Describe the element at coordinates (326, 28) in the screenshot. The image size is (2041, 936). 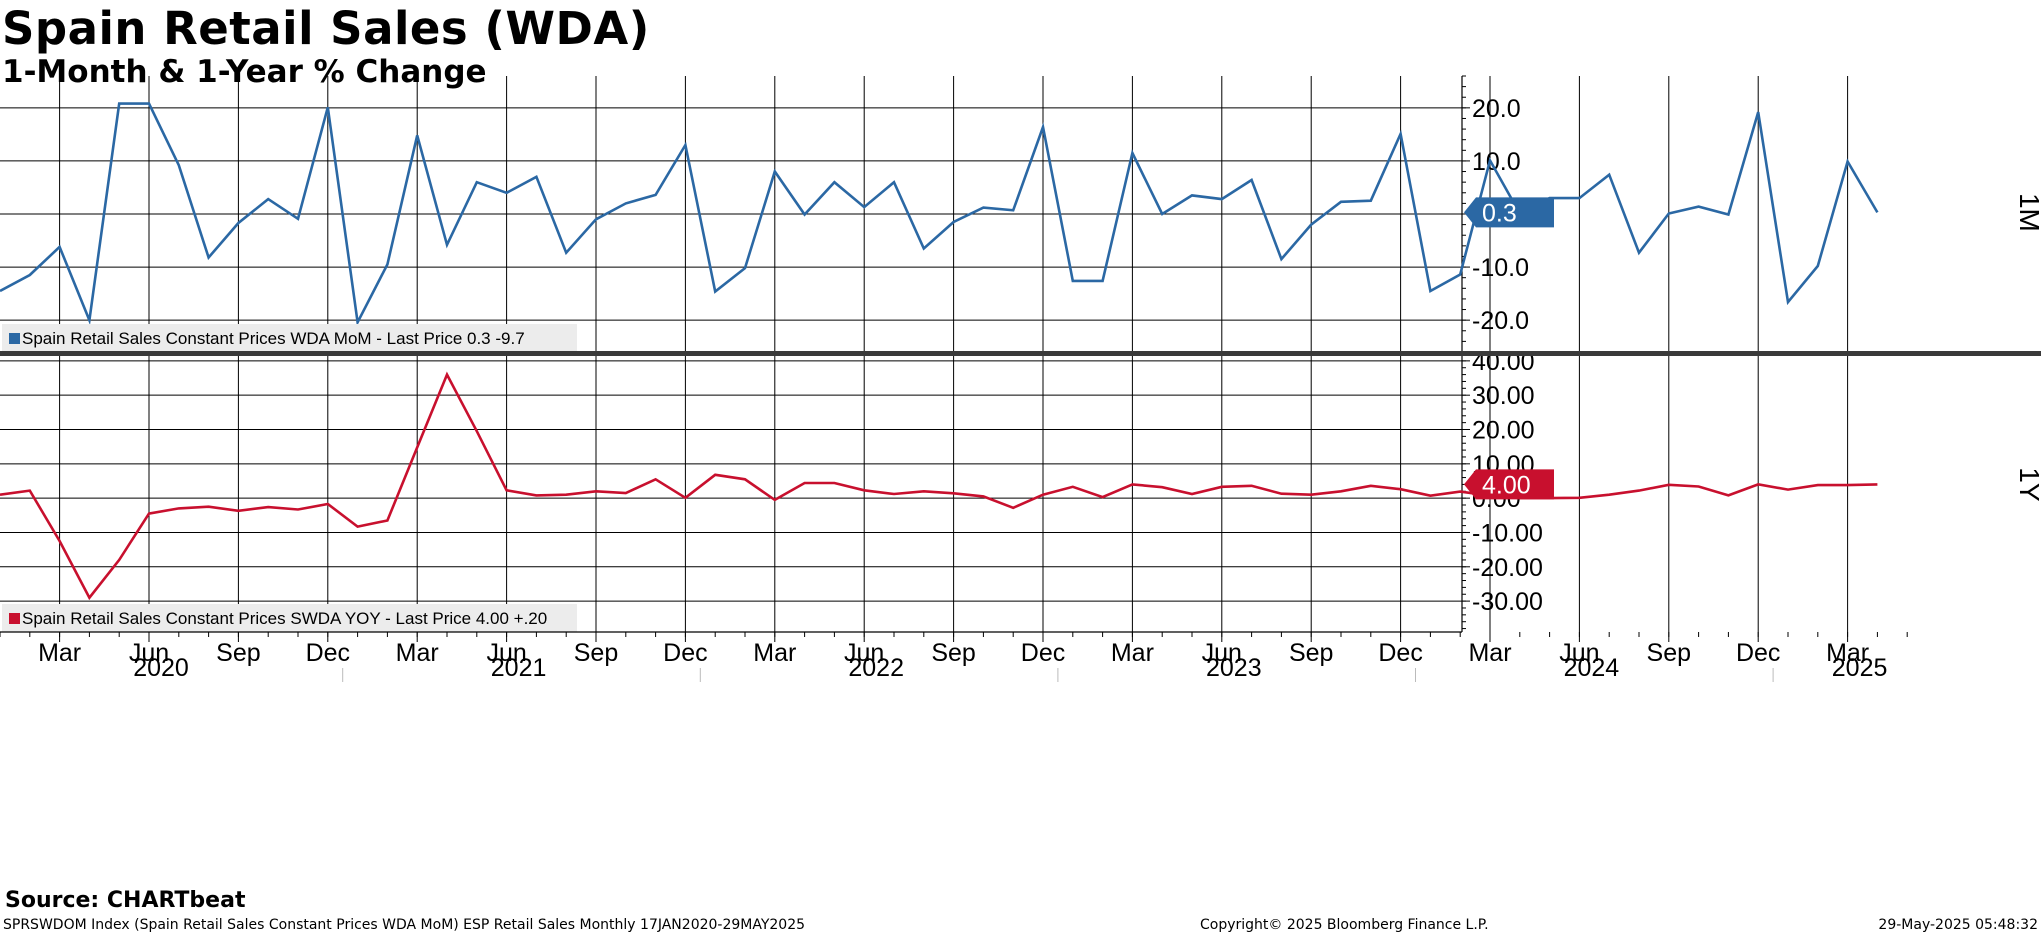
I see `chart-title: Spain Retail Sales (WDA)` at that location.